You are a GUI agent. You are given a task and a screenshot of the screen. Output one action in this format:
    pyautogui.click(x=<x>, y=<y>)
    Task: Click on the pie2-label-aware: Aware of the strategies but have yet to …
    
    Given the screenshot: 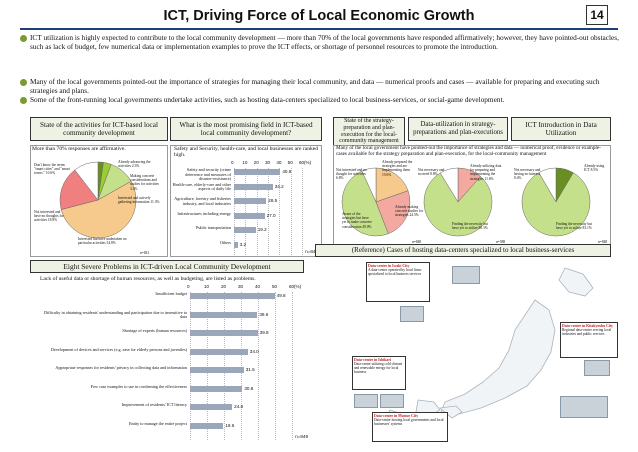 What is the action you would take?
    pyautogui.click(x=357, y=220)
    